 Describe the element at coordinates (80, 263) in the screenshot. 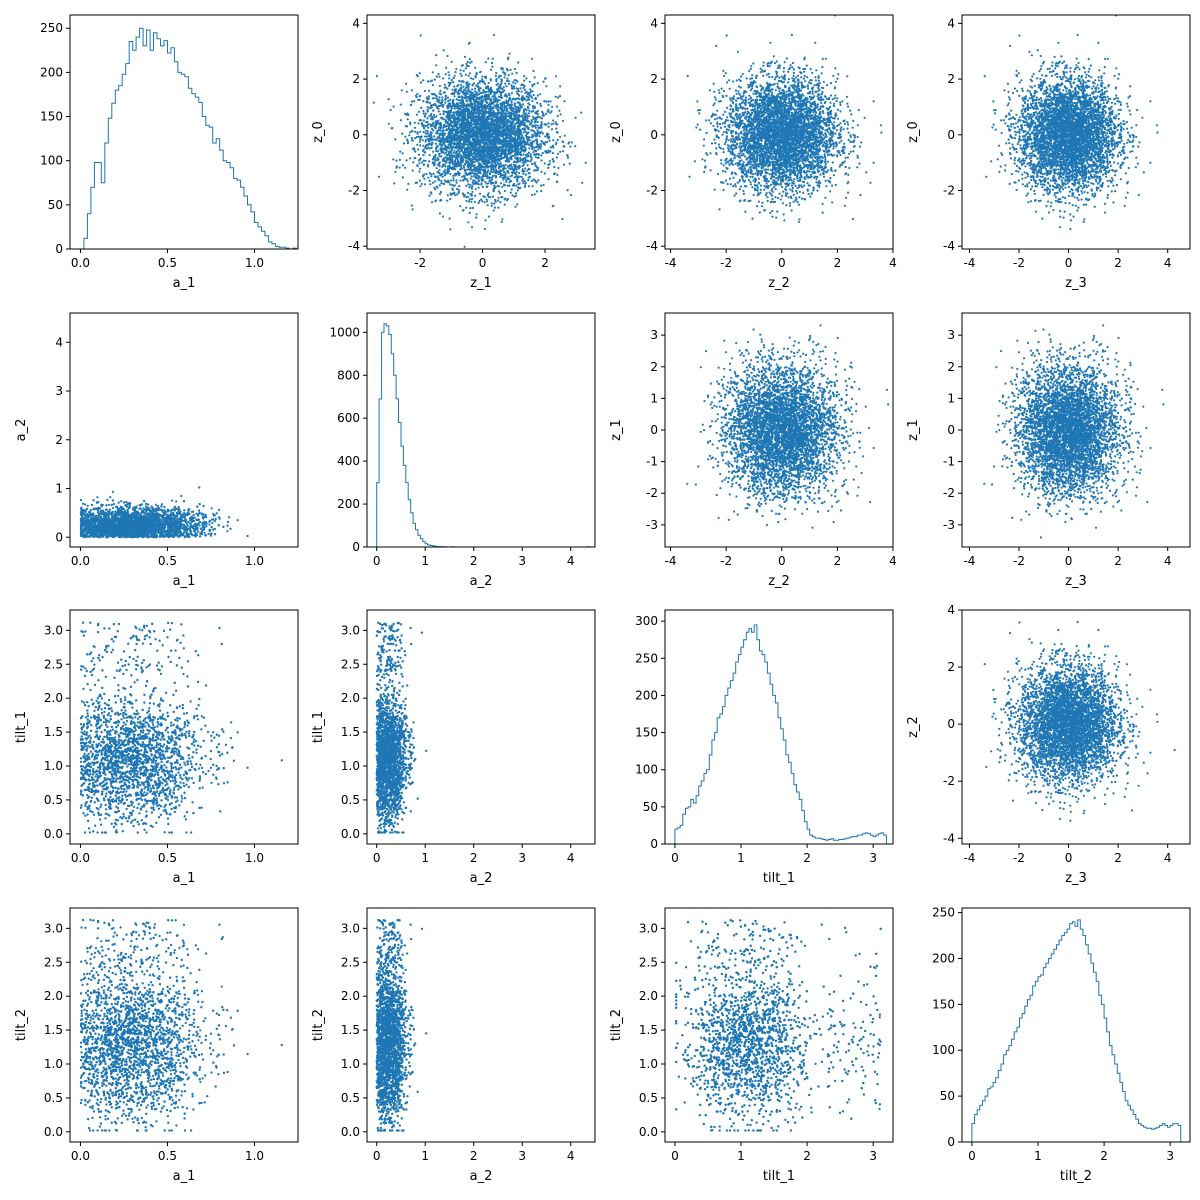

I see `x-tick-label: 0.0` at that location.